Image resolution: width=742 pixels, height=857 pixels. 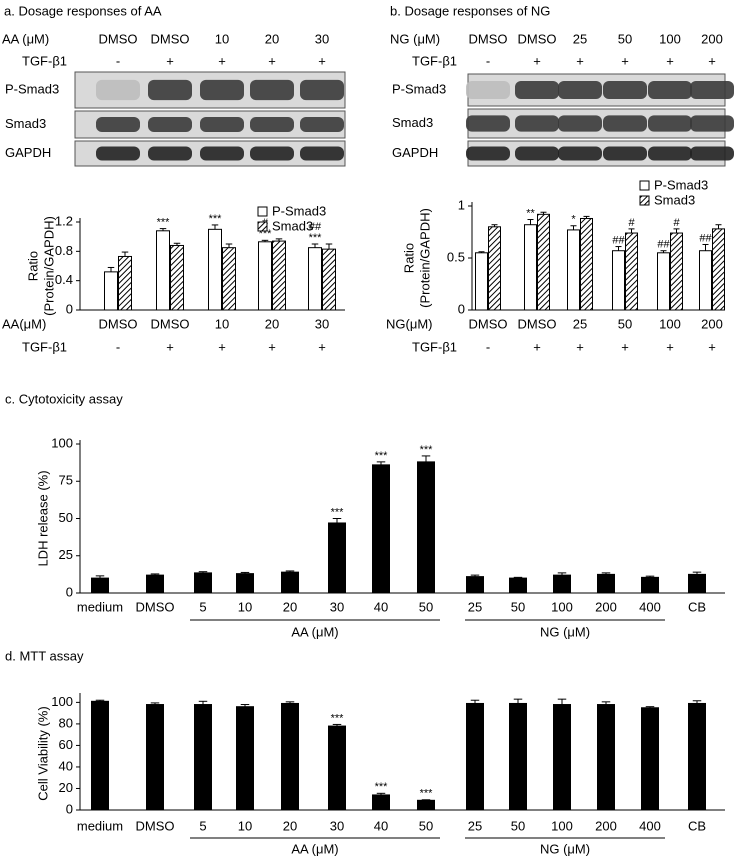 I want to click on x-tick-label: 100, so click(x=670, y=323).